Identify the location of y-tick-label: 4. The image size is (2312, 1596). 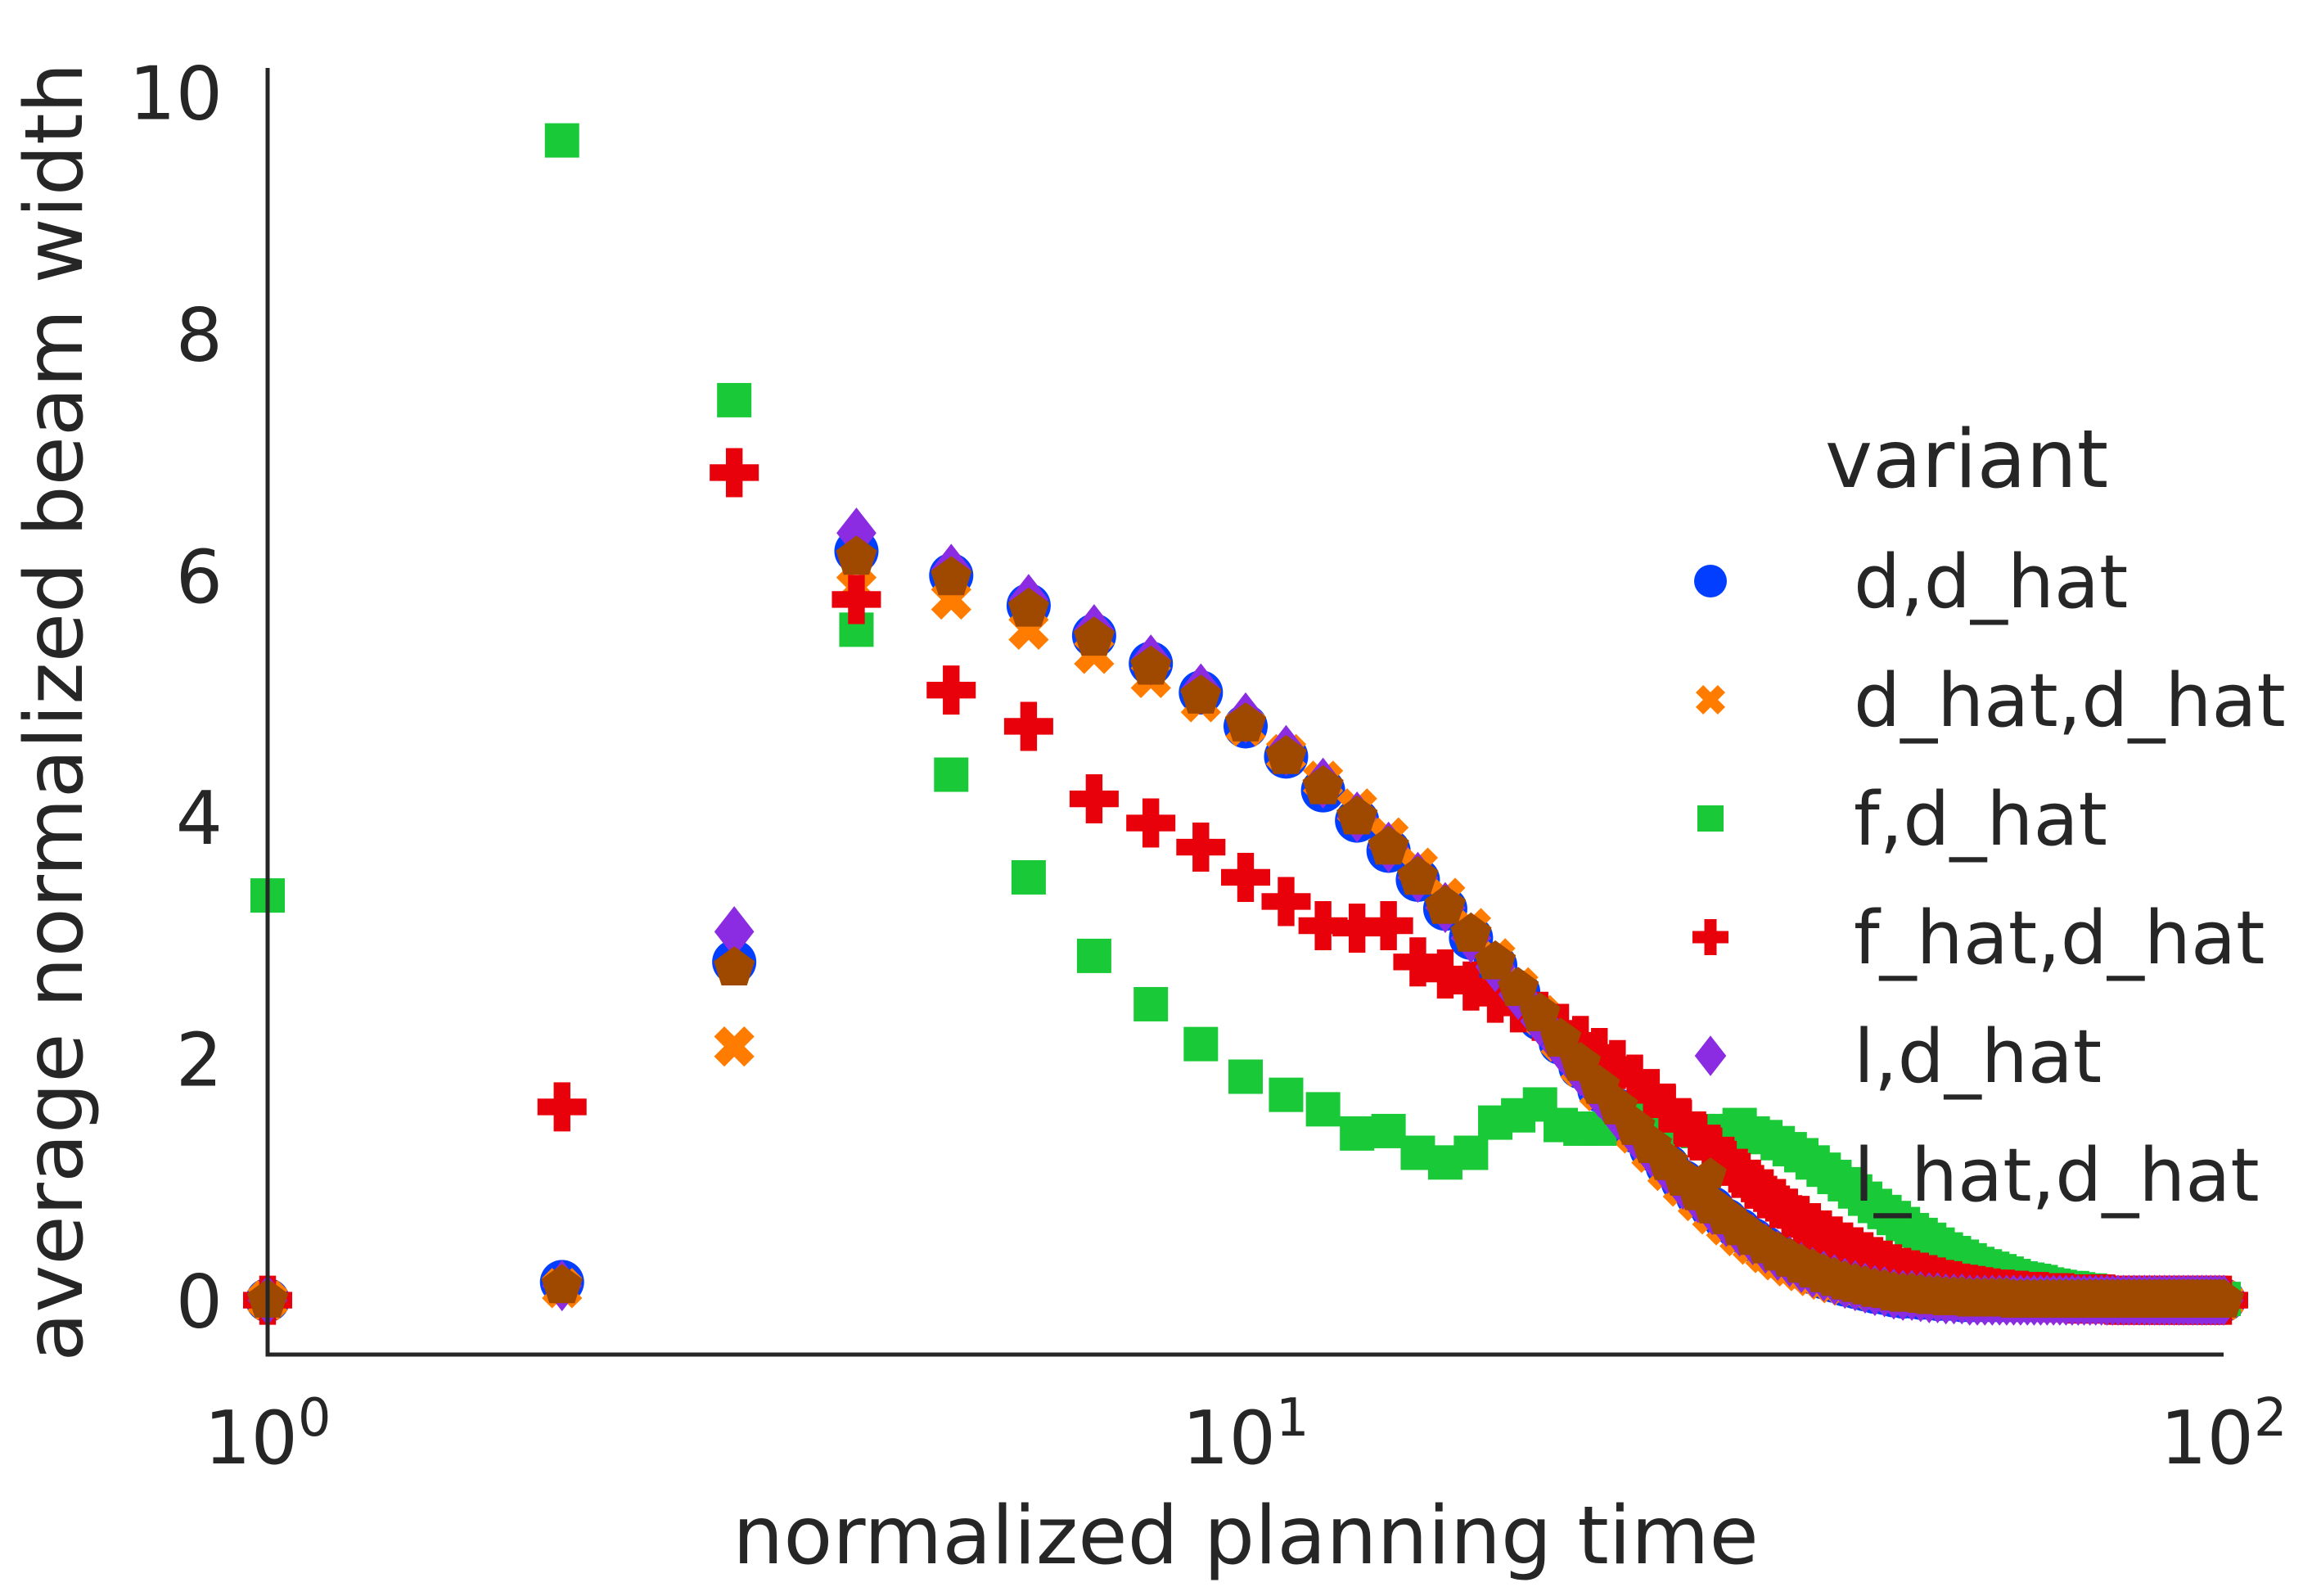
(199, 819).